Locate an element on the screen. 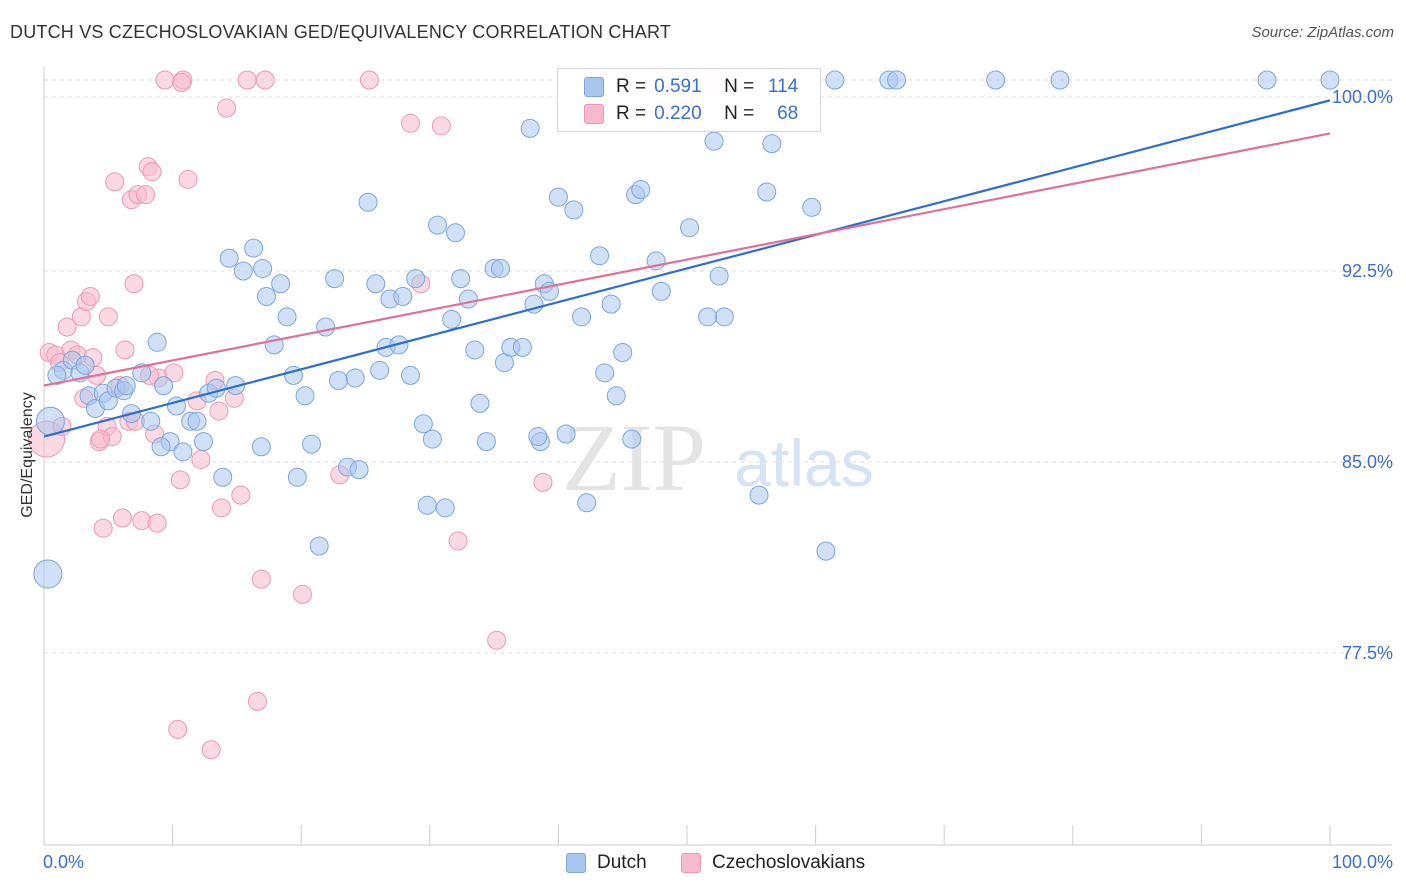 The height and width of the screenshot is (892, 1406). y-tick-label: 85.0% is located at coordinates (1367, 462).